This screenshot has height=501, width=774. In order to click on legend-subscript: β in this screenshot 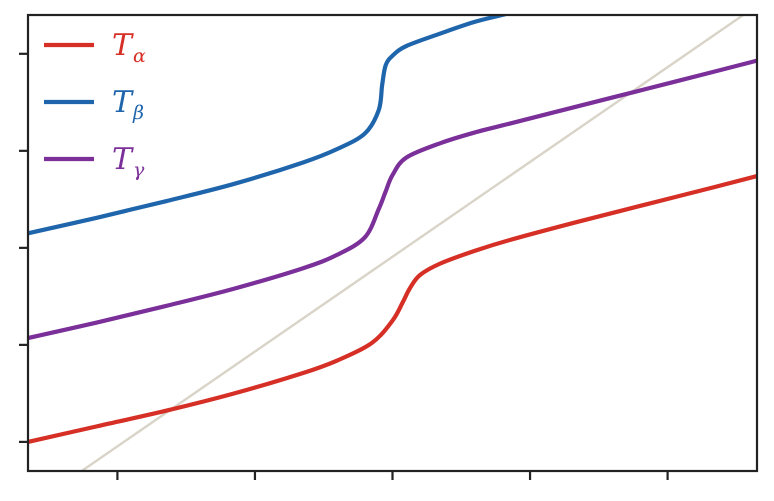, I will do `click(138, 113)`.